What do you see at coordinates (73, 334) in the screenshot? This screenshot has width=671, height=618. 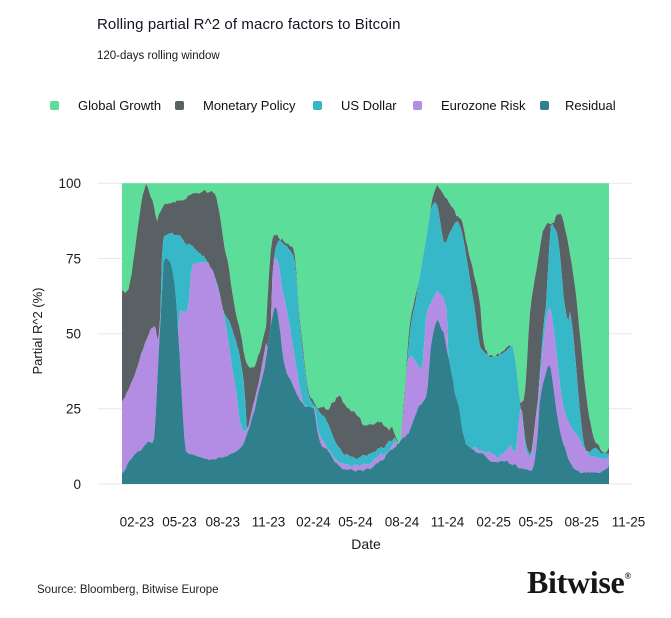 I see `svg-text: 50` at bounding box center [73, 334].